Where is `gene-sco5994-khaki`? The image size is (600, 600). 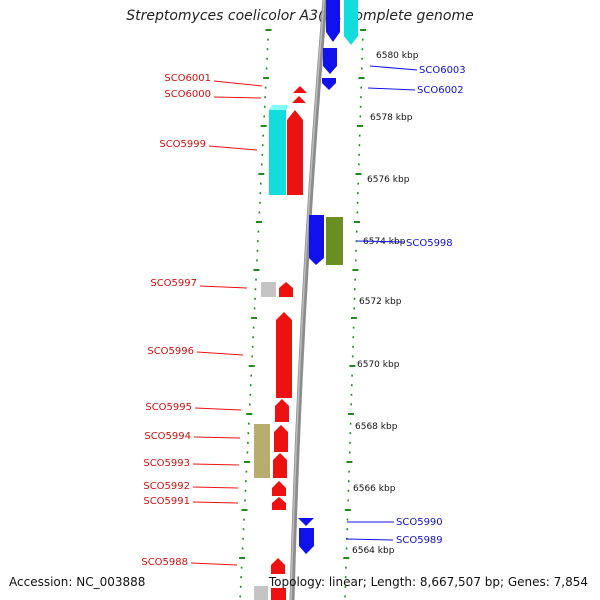 gene-sco5994-khaki is located at coordinates (262, 451).